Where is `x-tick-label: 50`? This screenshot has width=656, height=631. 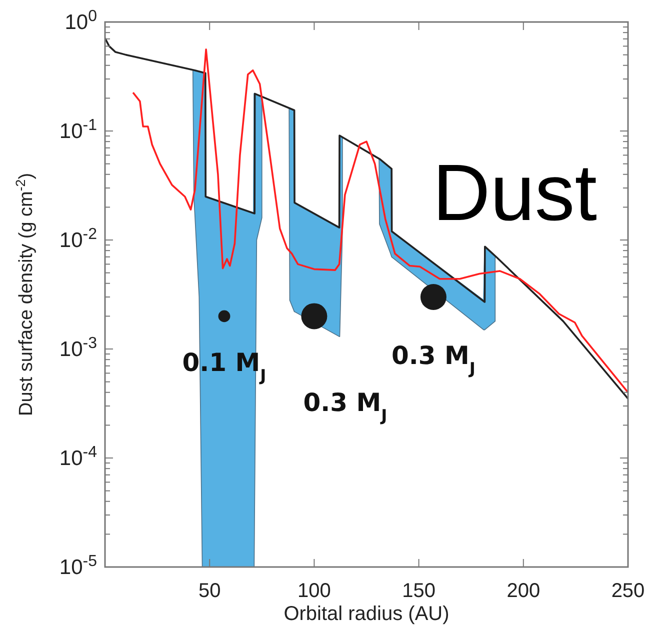
x-tick-label: 50 is located at coordinates (209, 591).